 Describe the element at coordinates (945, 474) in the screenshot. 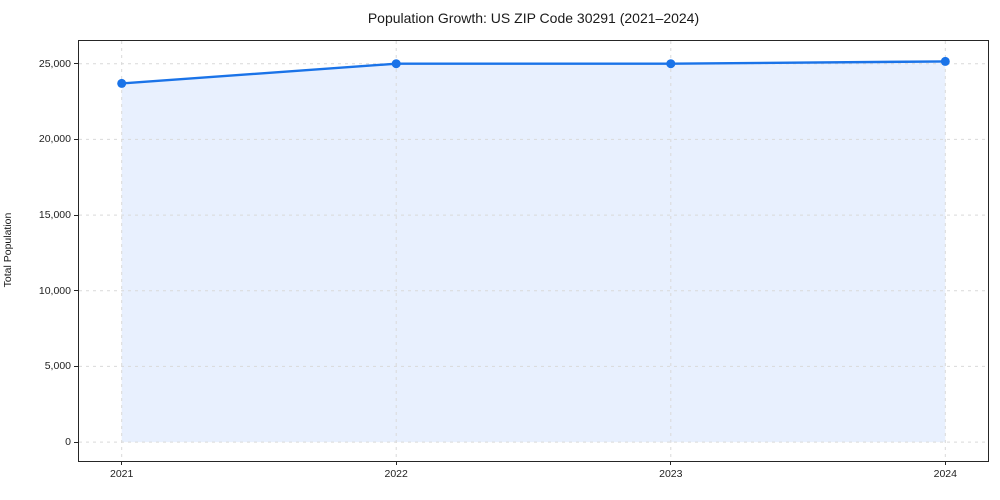

I see `x-tick-label: 2024` at that location.